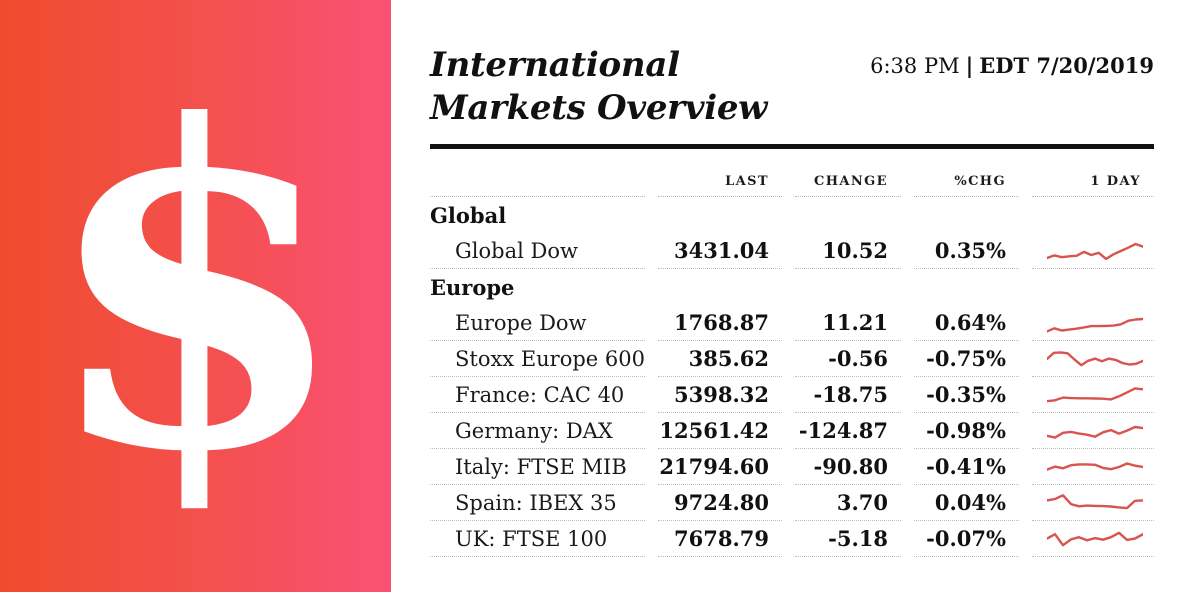 The height and width of the screenshot is (592, 1184). I want to click on last-value: 1768.87, so click(720, 323).